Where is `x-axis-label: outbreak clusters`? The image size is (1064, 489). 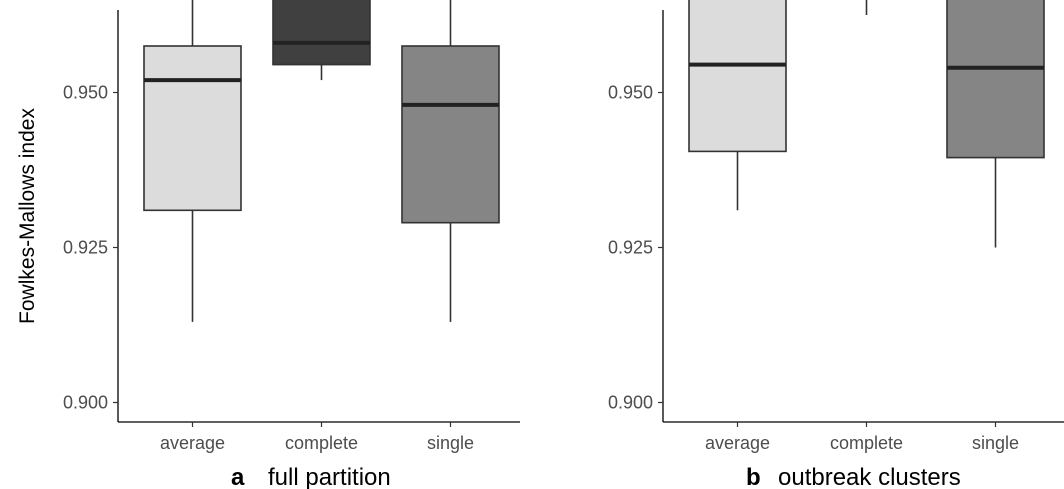
x-axis-label: outbreak clusters is located at coordinates (869, 476).